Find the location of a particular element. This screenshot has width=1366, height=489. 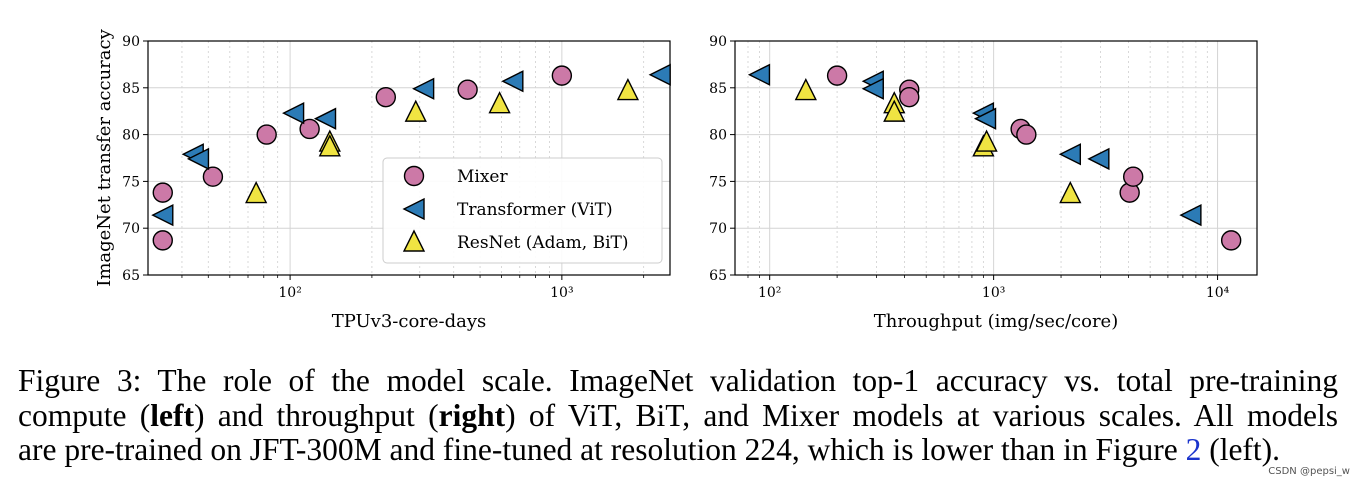

legend-marker-triangle-up is located at coordinates (414, 240).